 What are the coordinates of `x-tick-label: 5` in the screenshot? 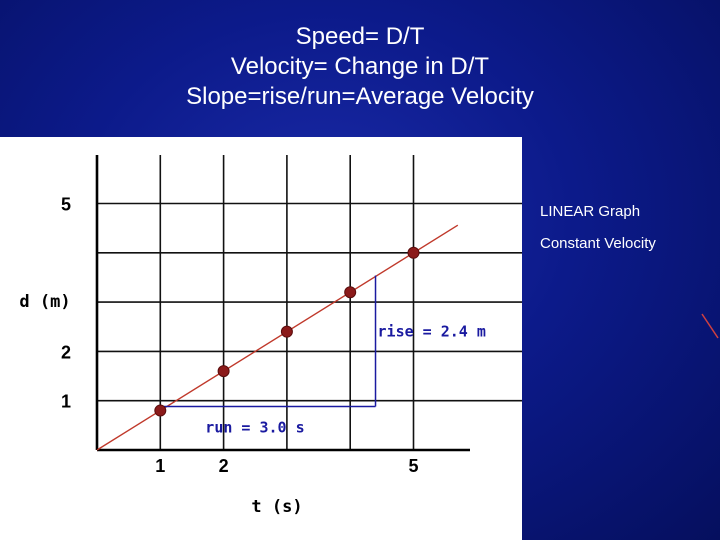 It's located at (413, 466).